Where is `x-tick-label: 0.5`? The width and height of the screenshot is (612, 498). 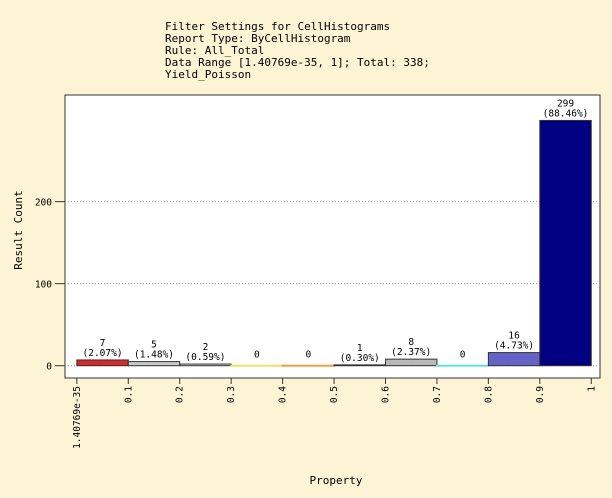 x-tick-label: 0.5 is located at coordinates (334, 394).